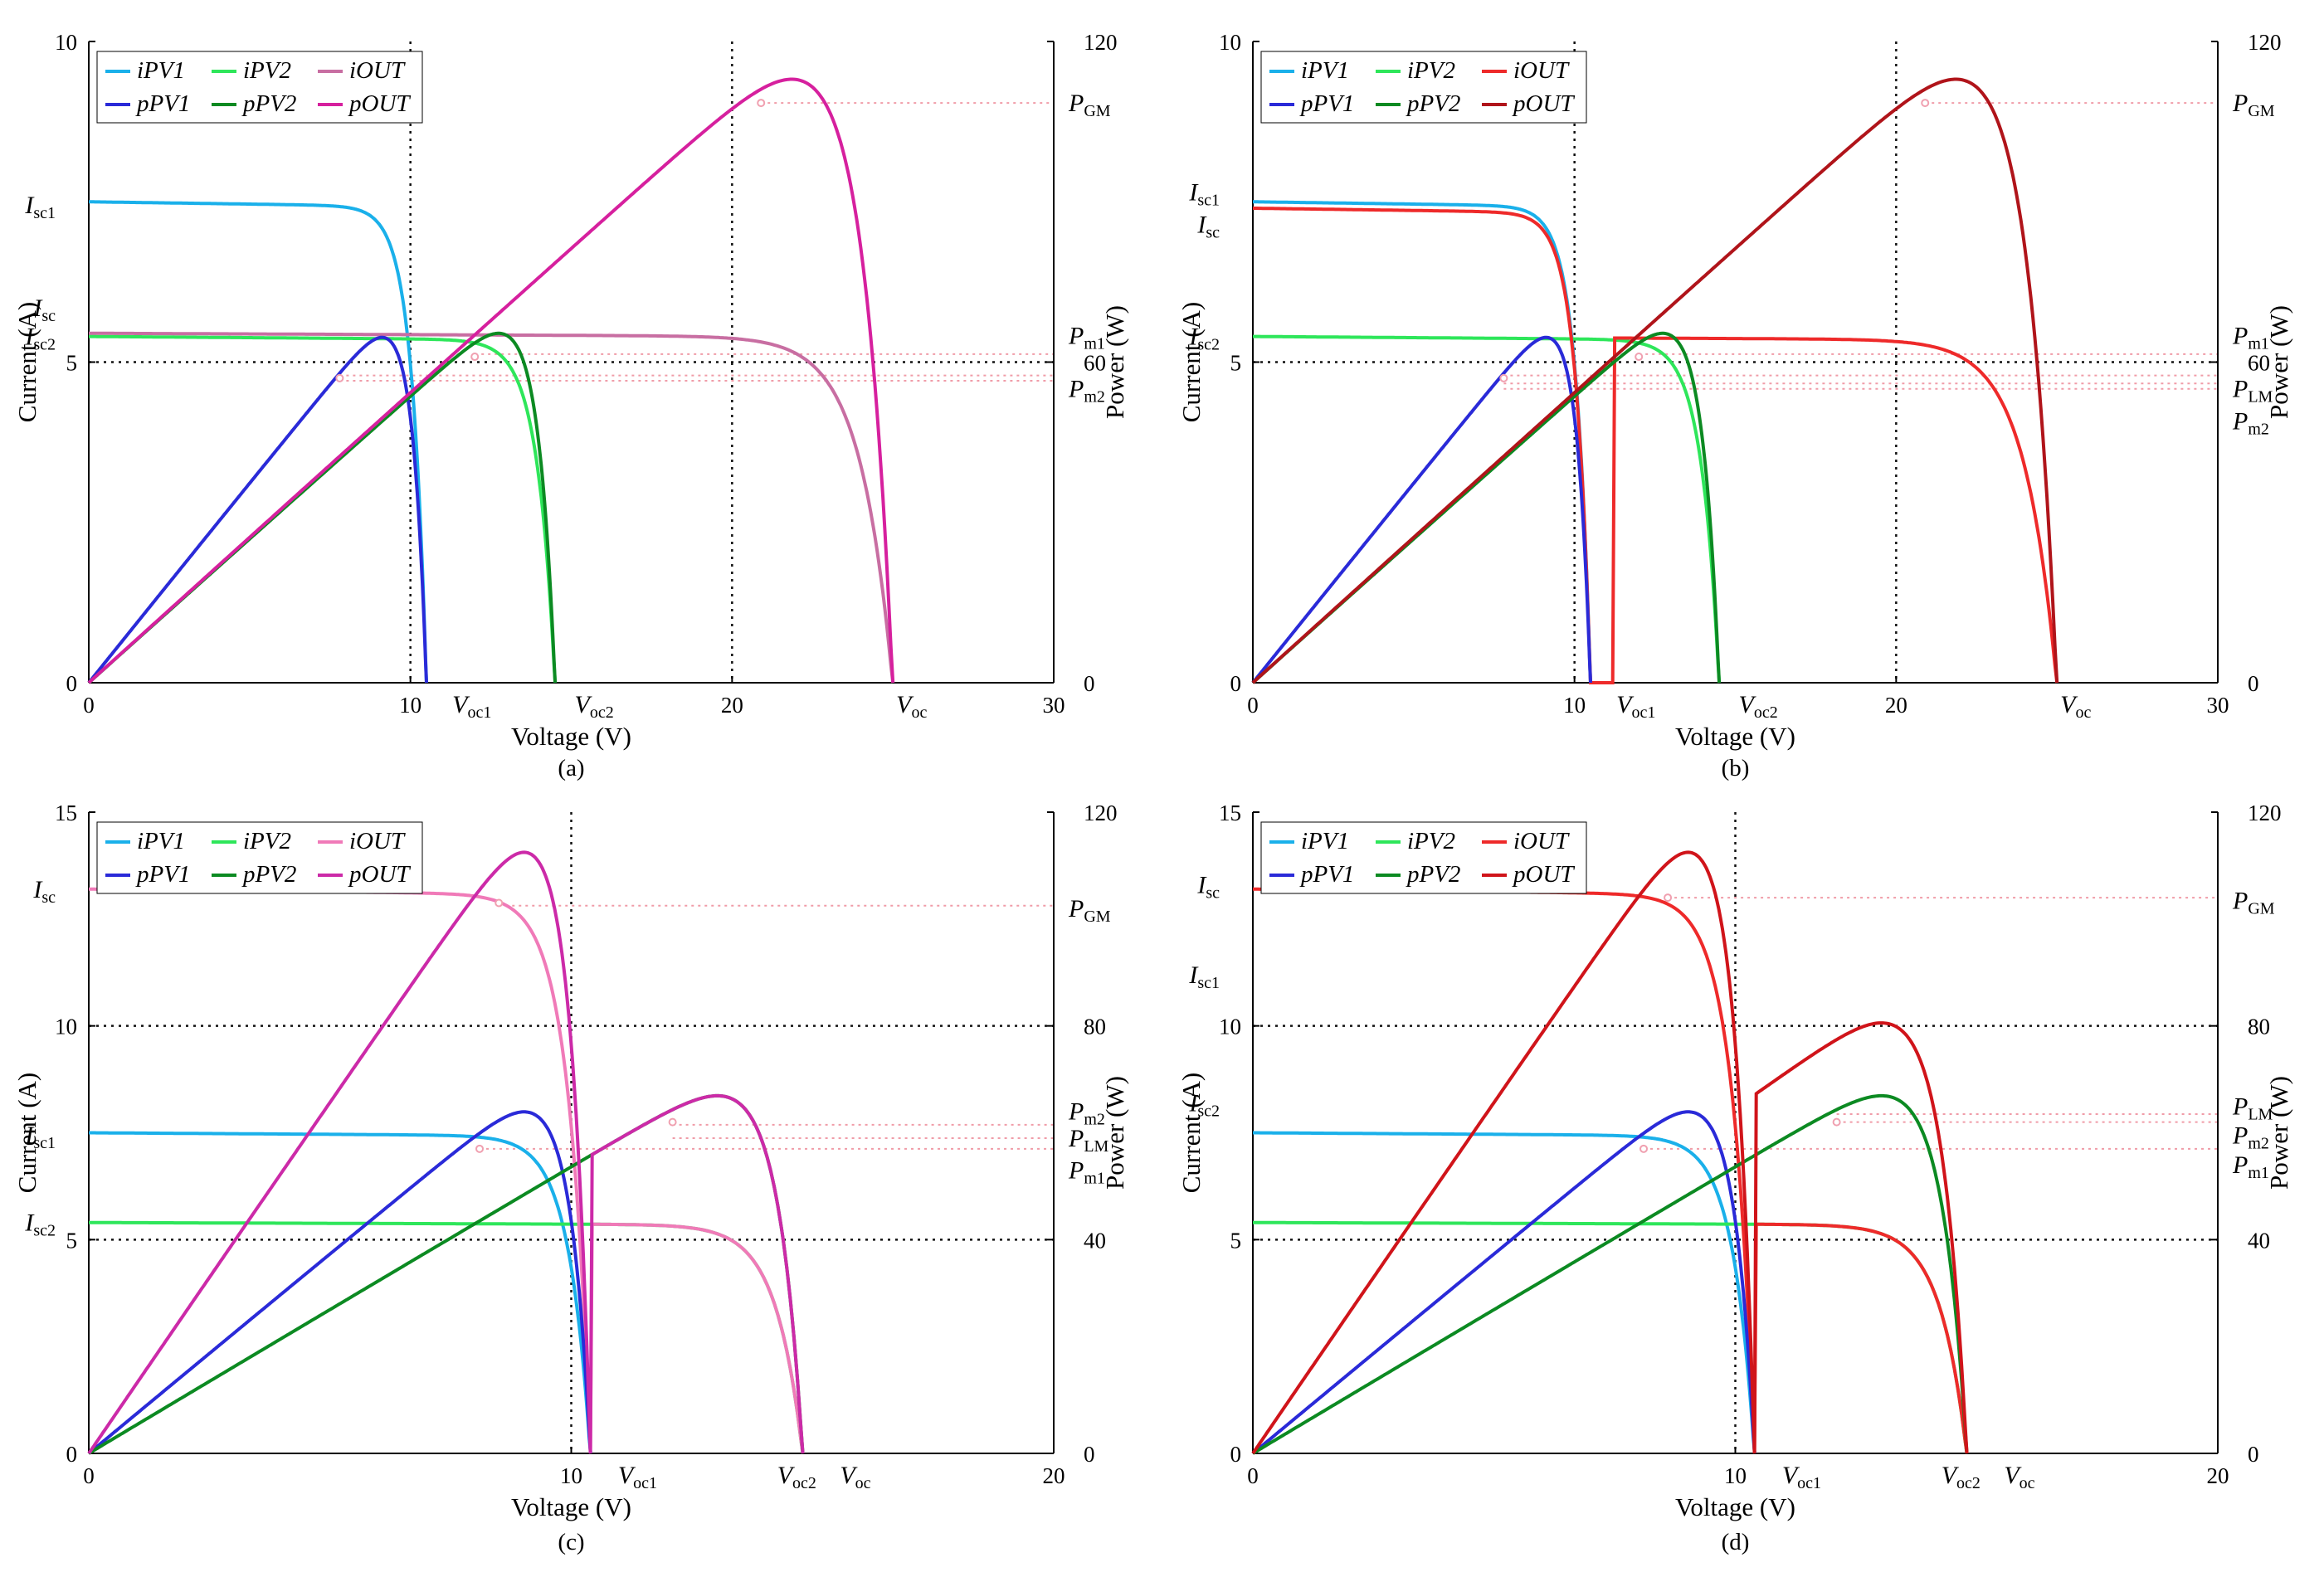 The height and width of the screenshot is (1577, 2324). I want to click on y-tick-label: 10, so click(66, 1027).